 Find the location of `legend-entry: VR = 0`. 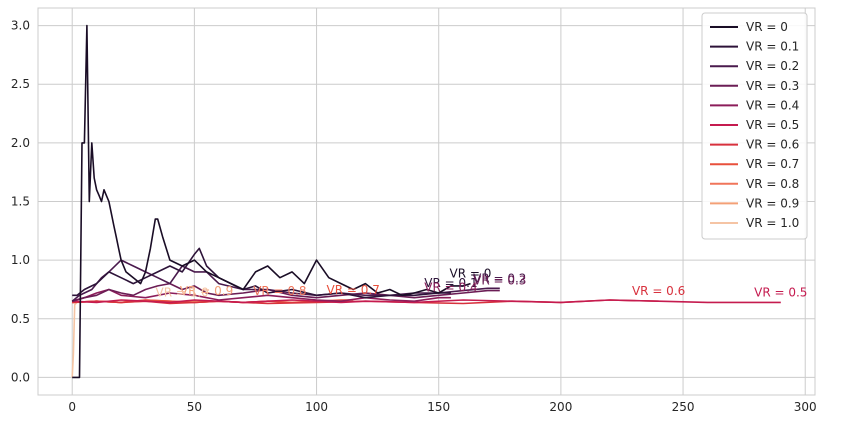

legend-entry: VR = 0 is located at coordinates (767, 27).